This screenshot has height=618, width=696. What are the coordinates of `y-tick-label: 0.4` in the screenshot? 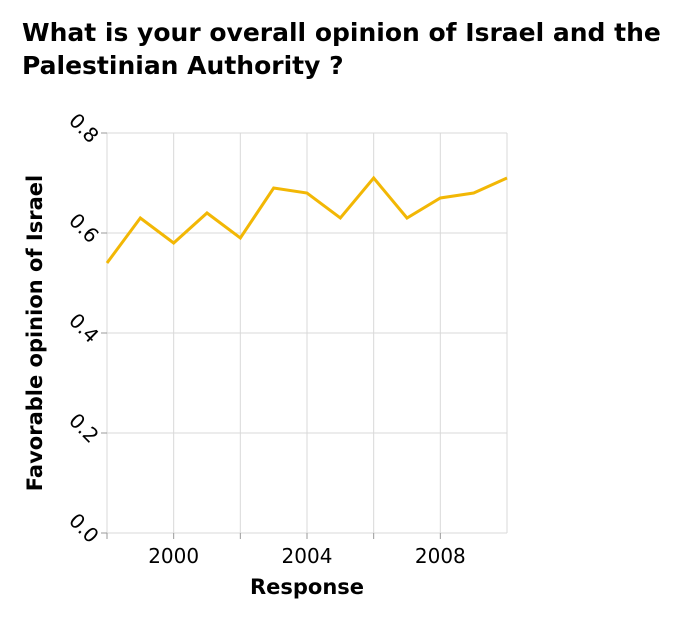 It's located at (83, 327).